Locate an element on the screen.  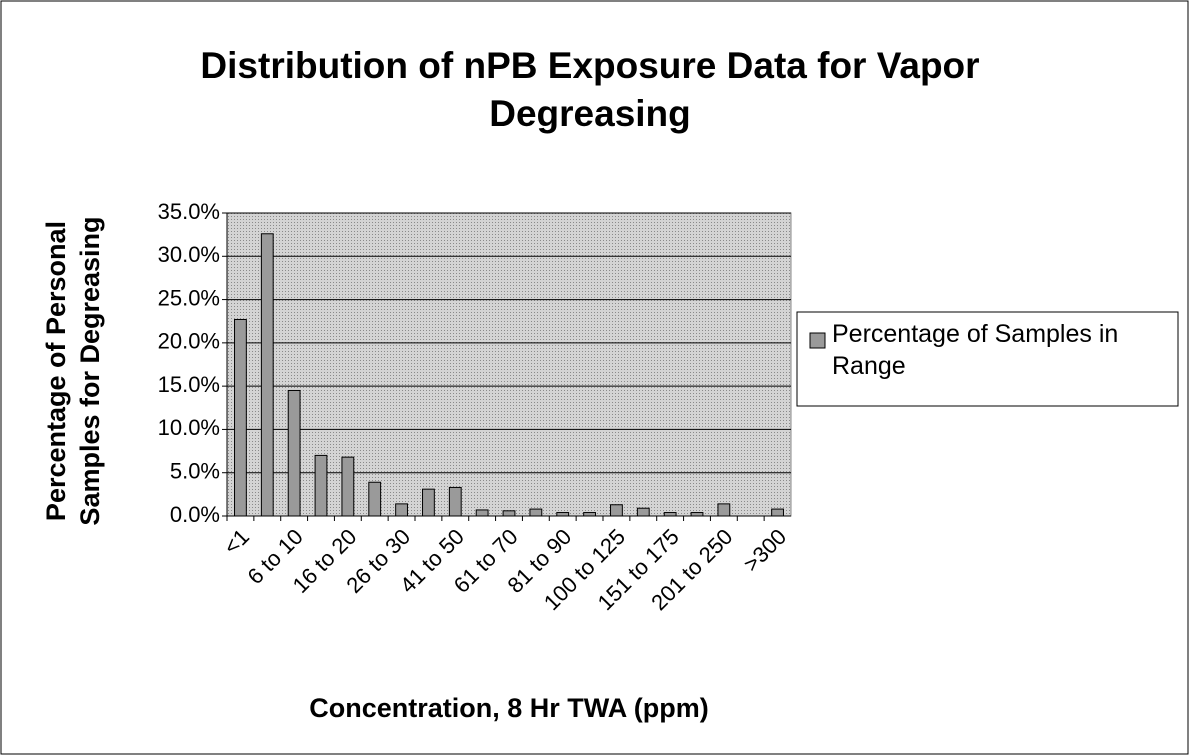
y-tick-label: 0.0% is located at coordinates (195, 514).